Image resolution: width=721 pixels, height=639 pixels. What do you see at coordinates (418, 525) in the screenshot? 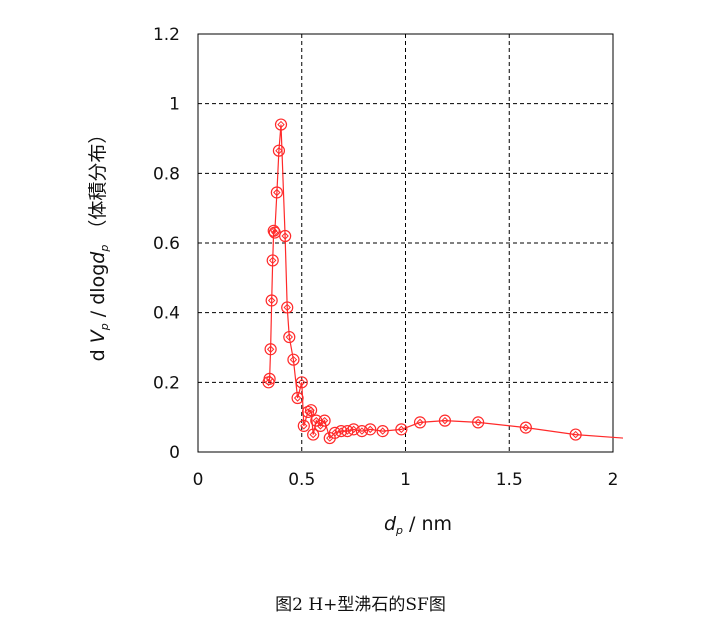
I see `x-axis-title: dp / nm` at bounding box center [418, 525].